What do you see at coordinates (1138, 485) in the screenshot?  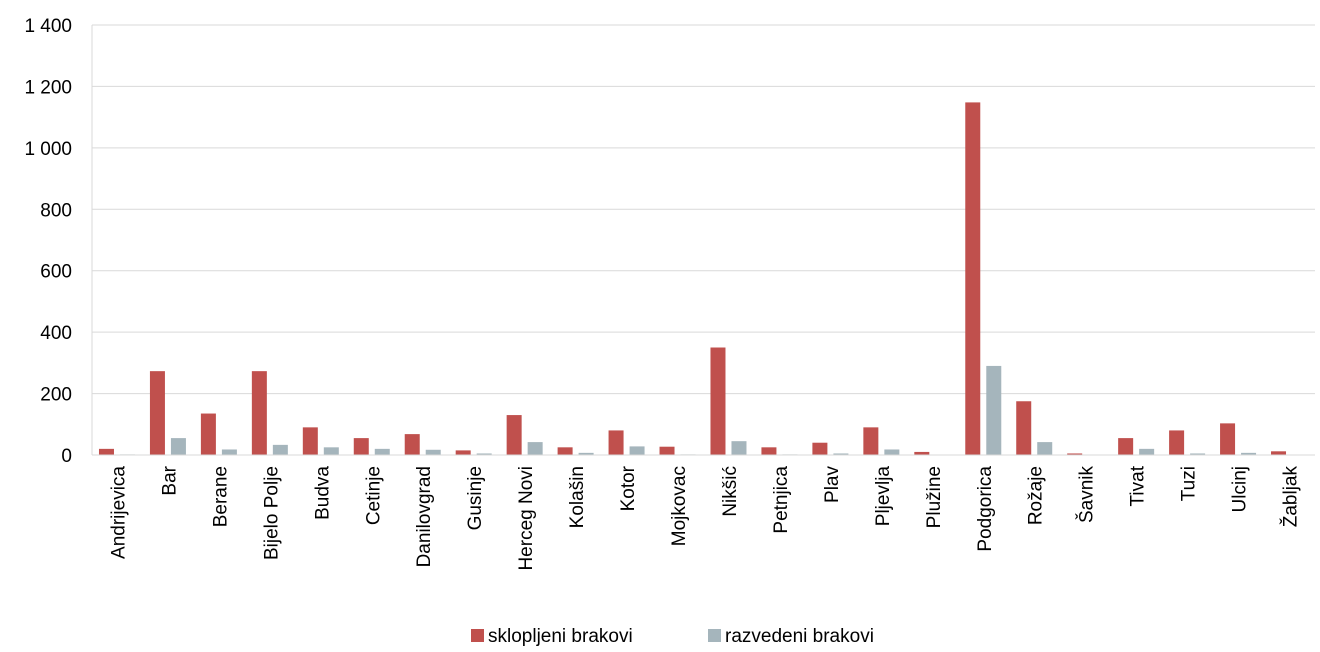 I see `x-category-label: Tivat` at bounding box center [1138, 485].